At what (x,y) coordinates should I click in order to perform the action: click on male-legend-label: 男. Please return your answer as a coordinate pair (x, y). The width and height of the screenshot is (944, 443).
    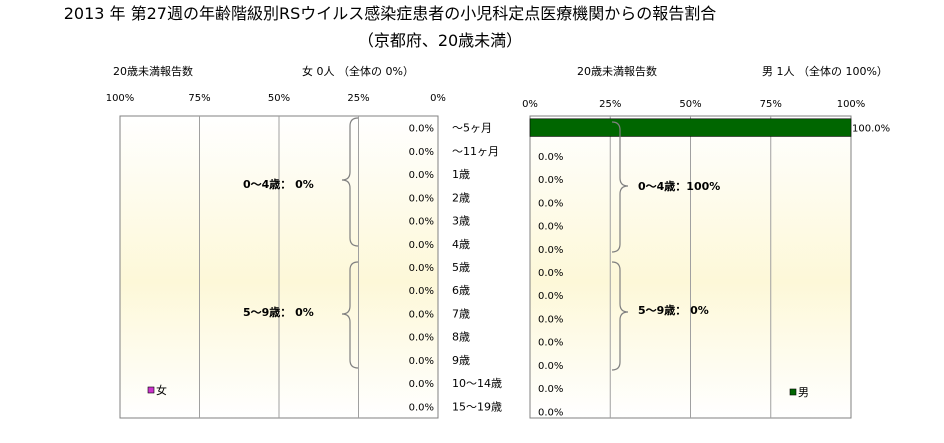
    Looking at the image, I should click on (803, 392).